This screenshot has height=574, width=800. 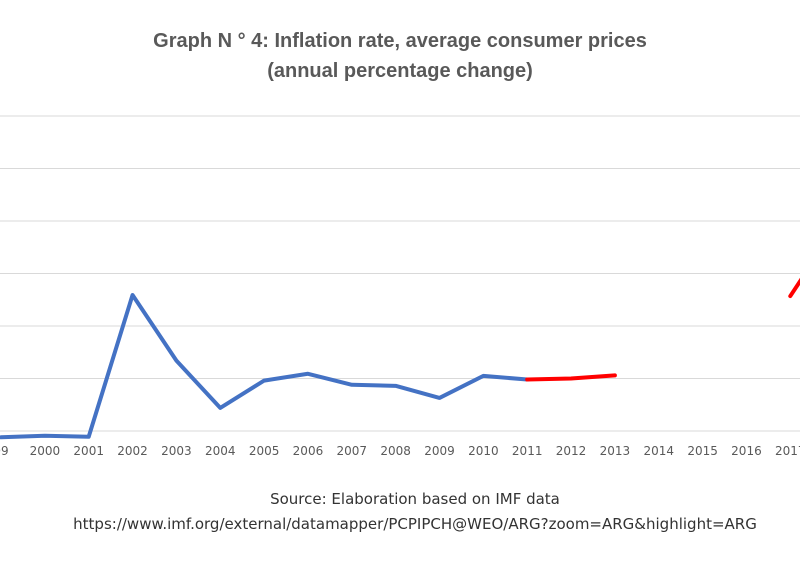 What do you see at coordinates (264, 451) in the screenshot?
I see `x-tick-label: 2005` at bounding box center [264, 451].